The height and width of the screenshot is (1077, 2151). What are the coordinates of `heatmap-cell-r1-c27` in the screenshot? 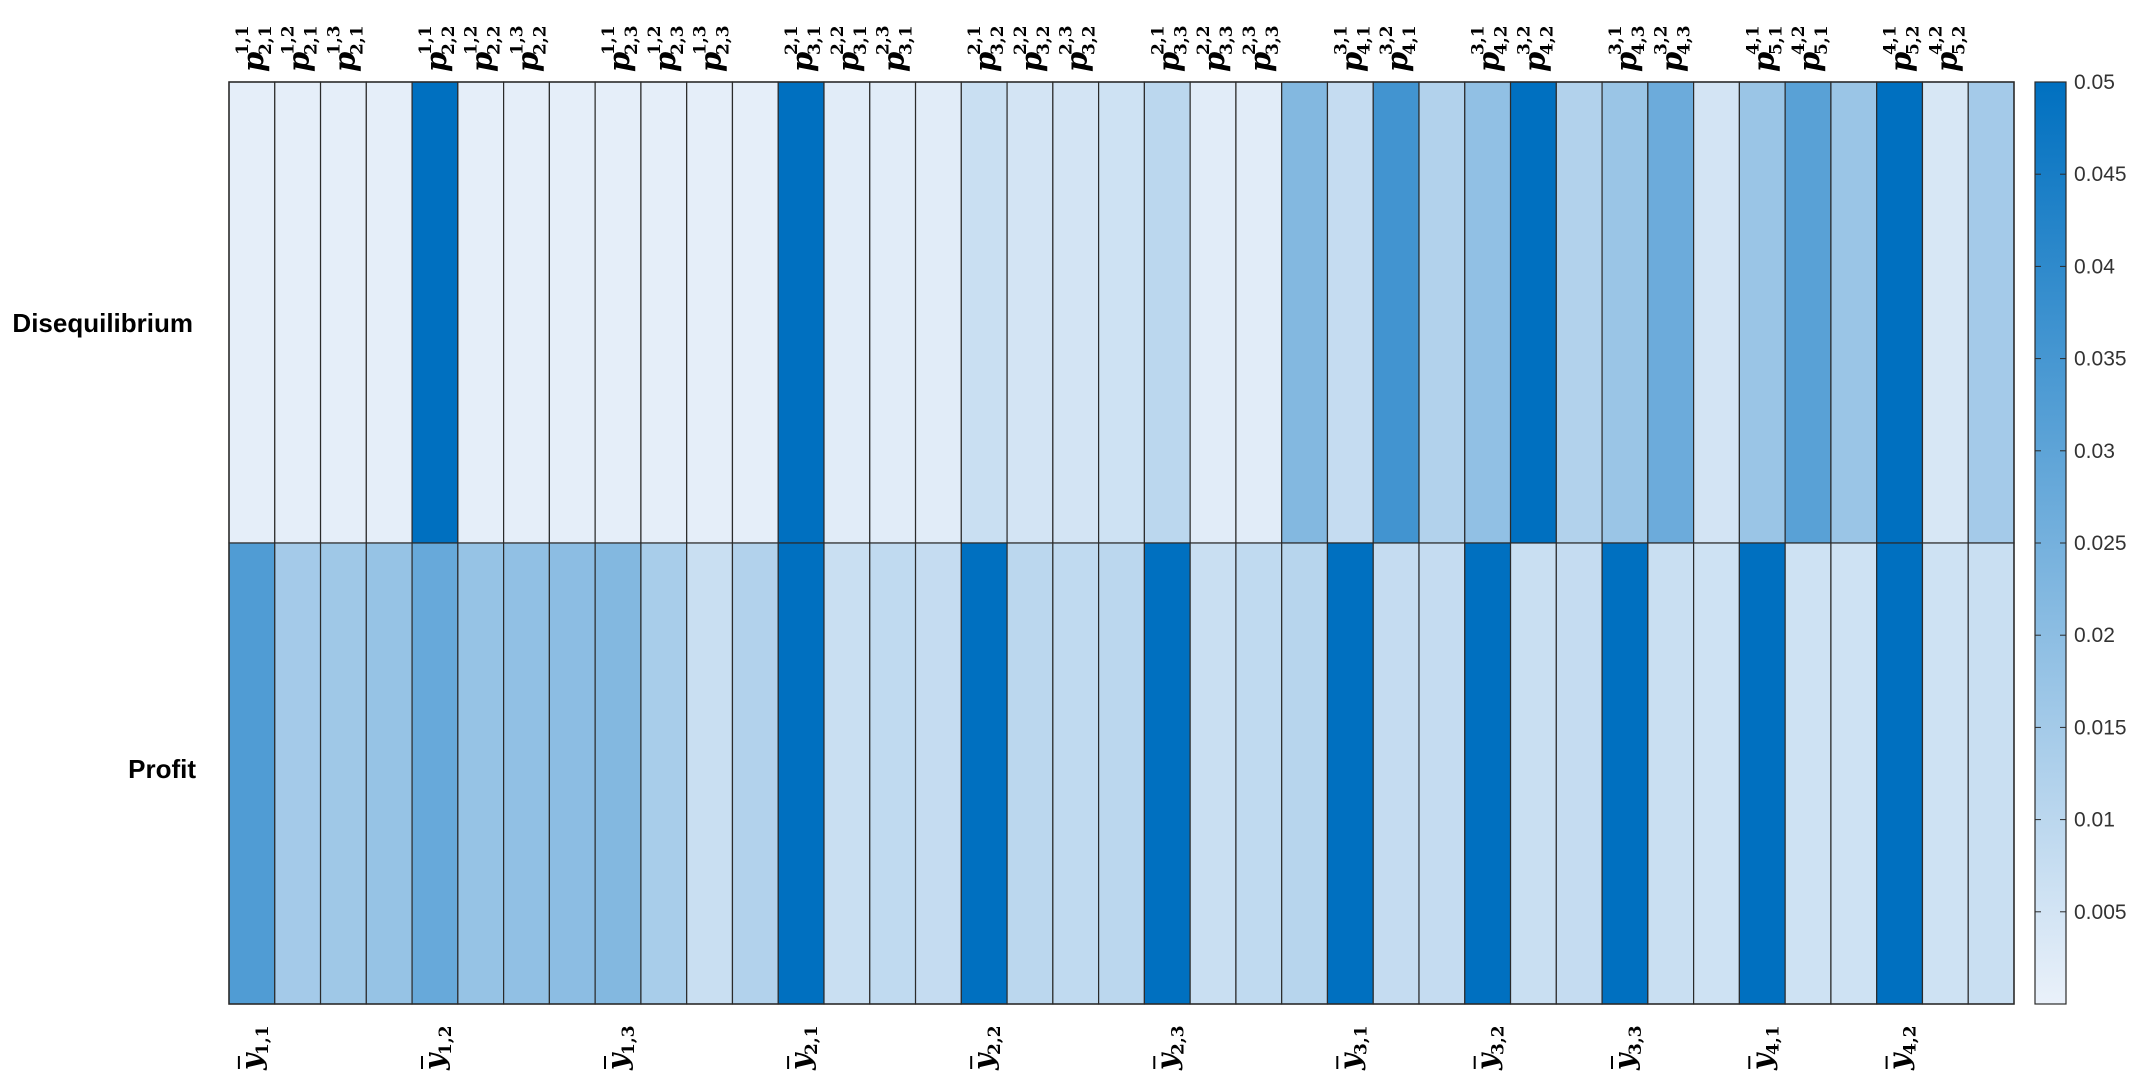 It's located at (1488, 773).